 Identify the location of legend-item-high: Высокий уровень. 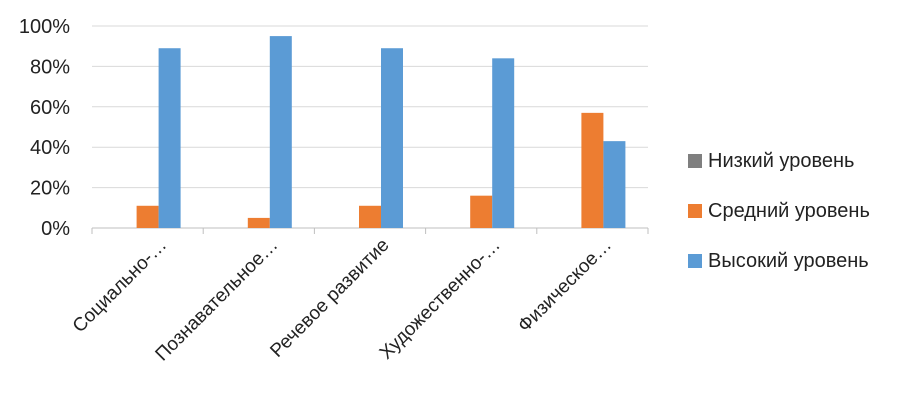
(779, 261).